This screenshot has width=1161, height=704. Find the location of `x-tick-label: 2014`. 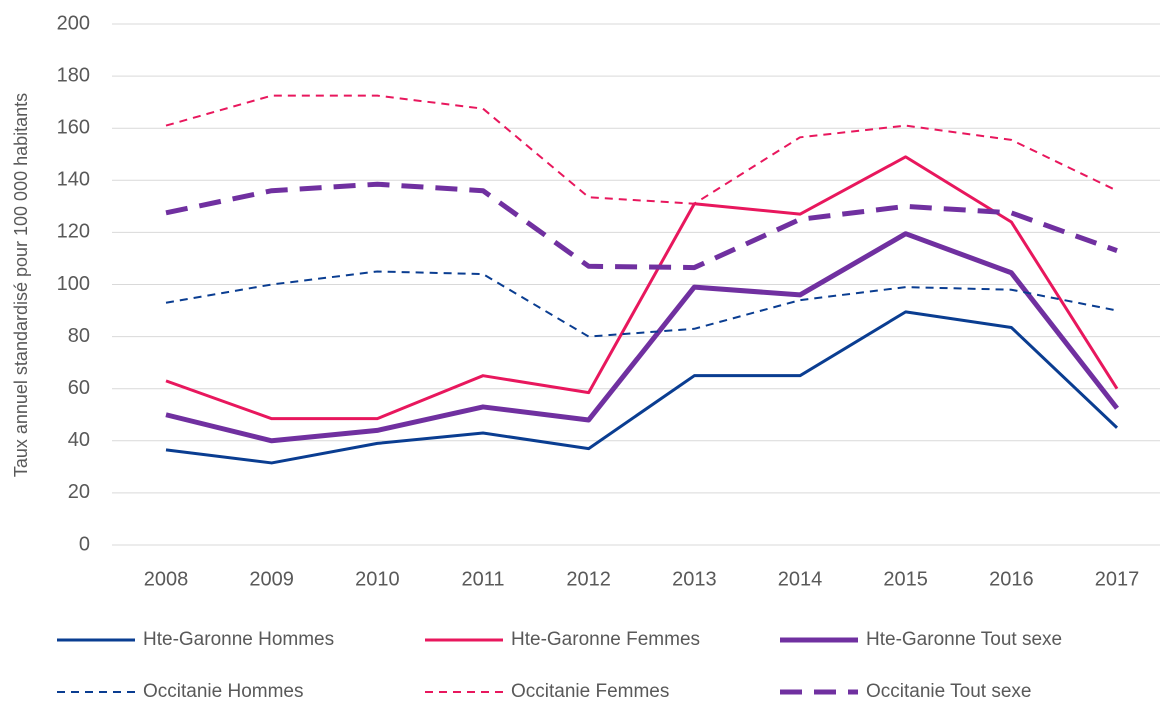

x-tick-label: 2014 is located at coordinates (800, 579).